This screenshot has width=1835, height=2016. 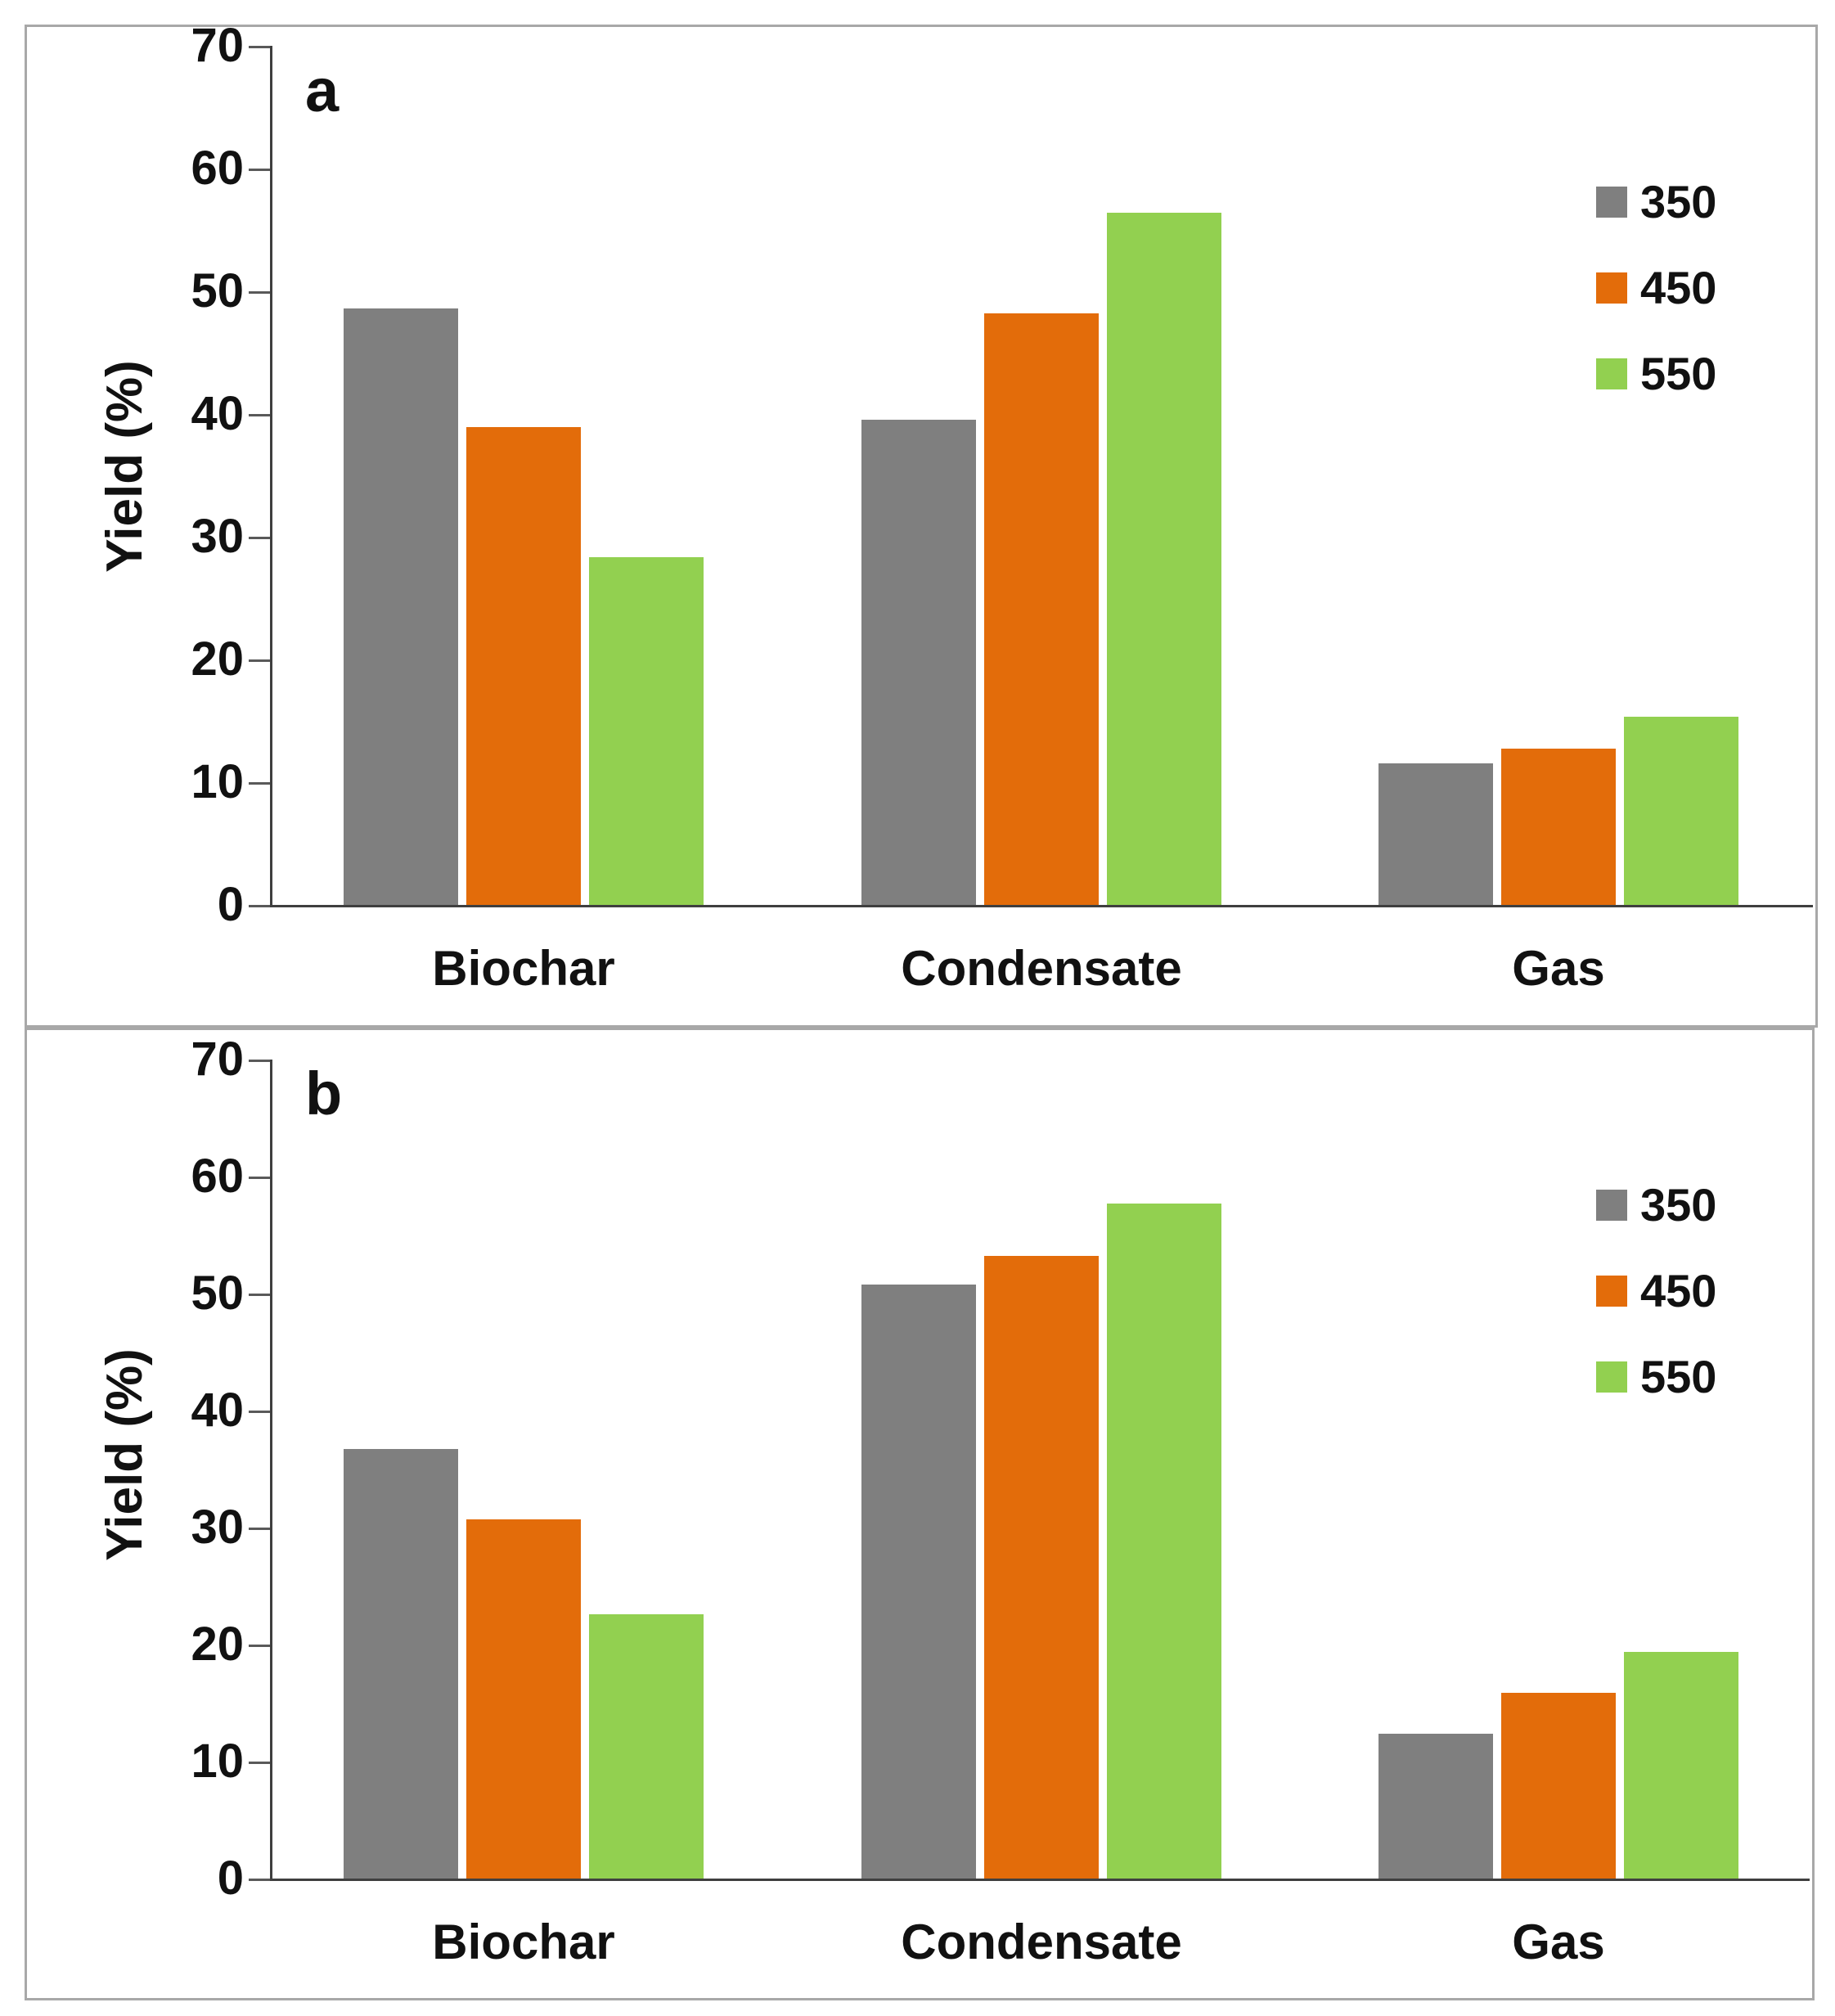 I want to click on panel-letter: a, so click(x=322, y=90).